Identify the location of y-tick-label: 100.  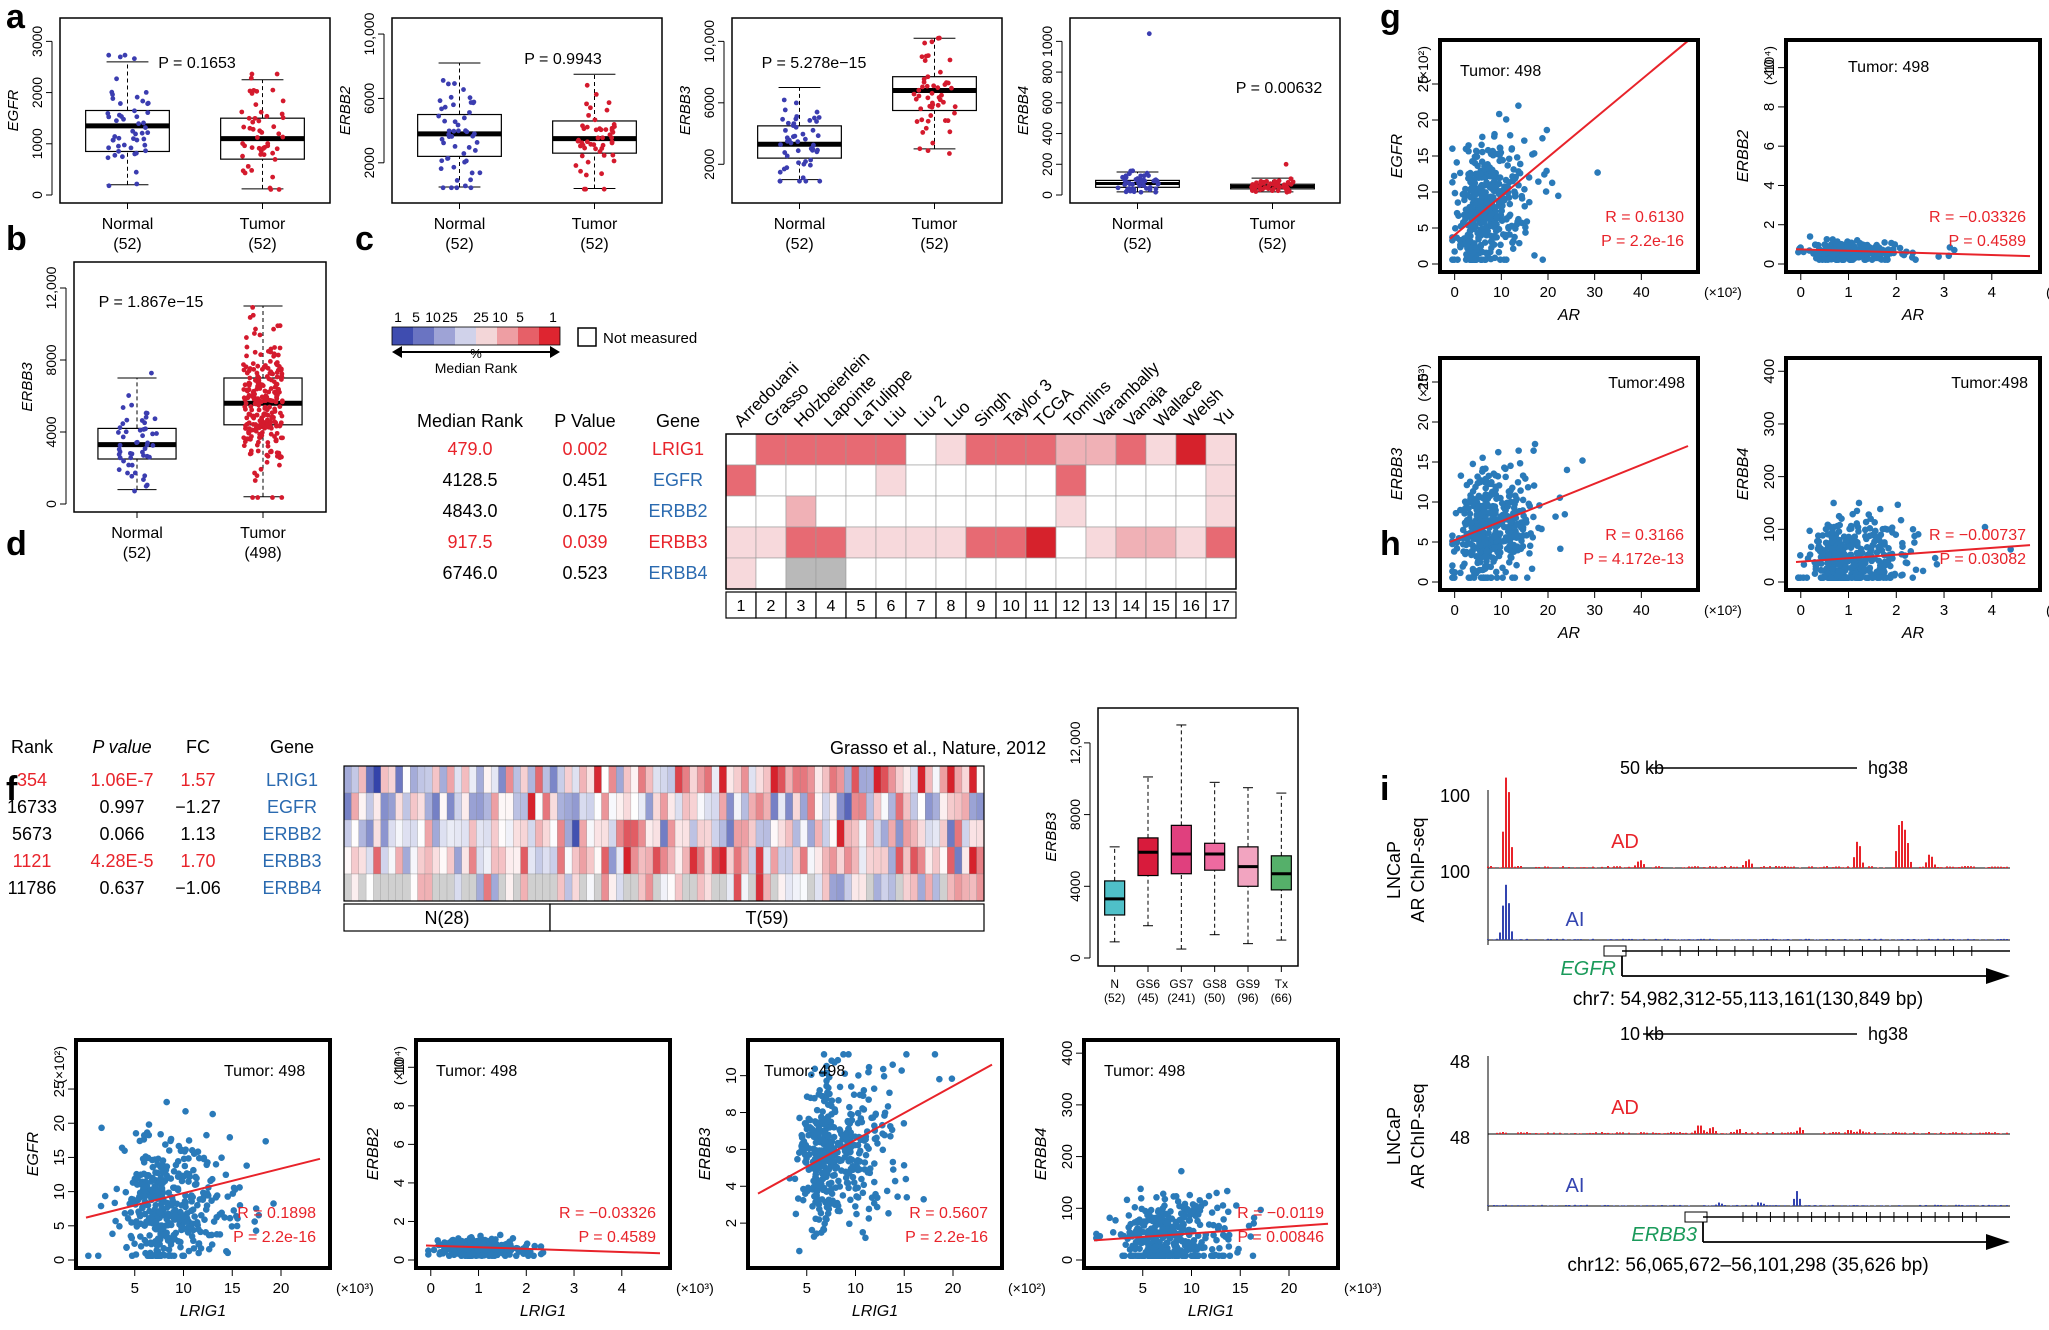
(1769, 529).